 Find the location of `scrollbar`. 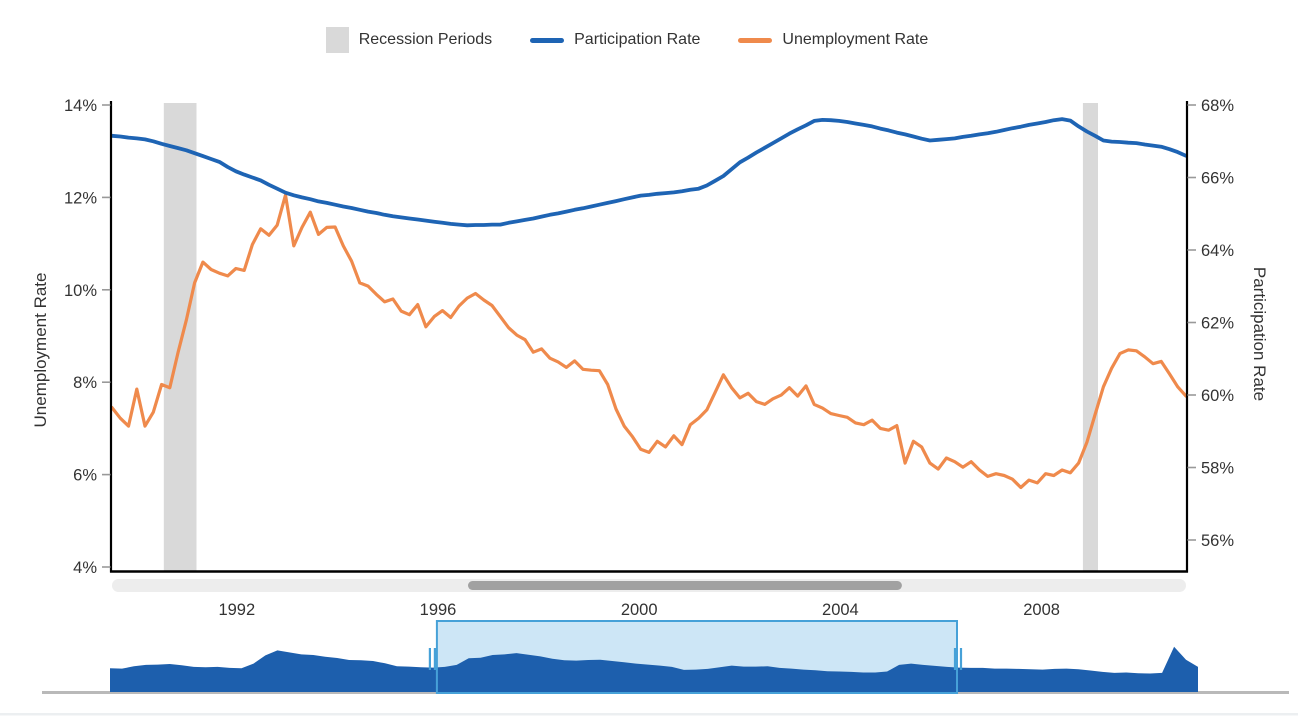

scrollbar is located at coordinates (649, 585).